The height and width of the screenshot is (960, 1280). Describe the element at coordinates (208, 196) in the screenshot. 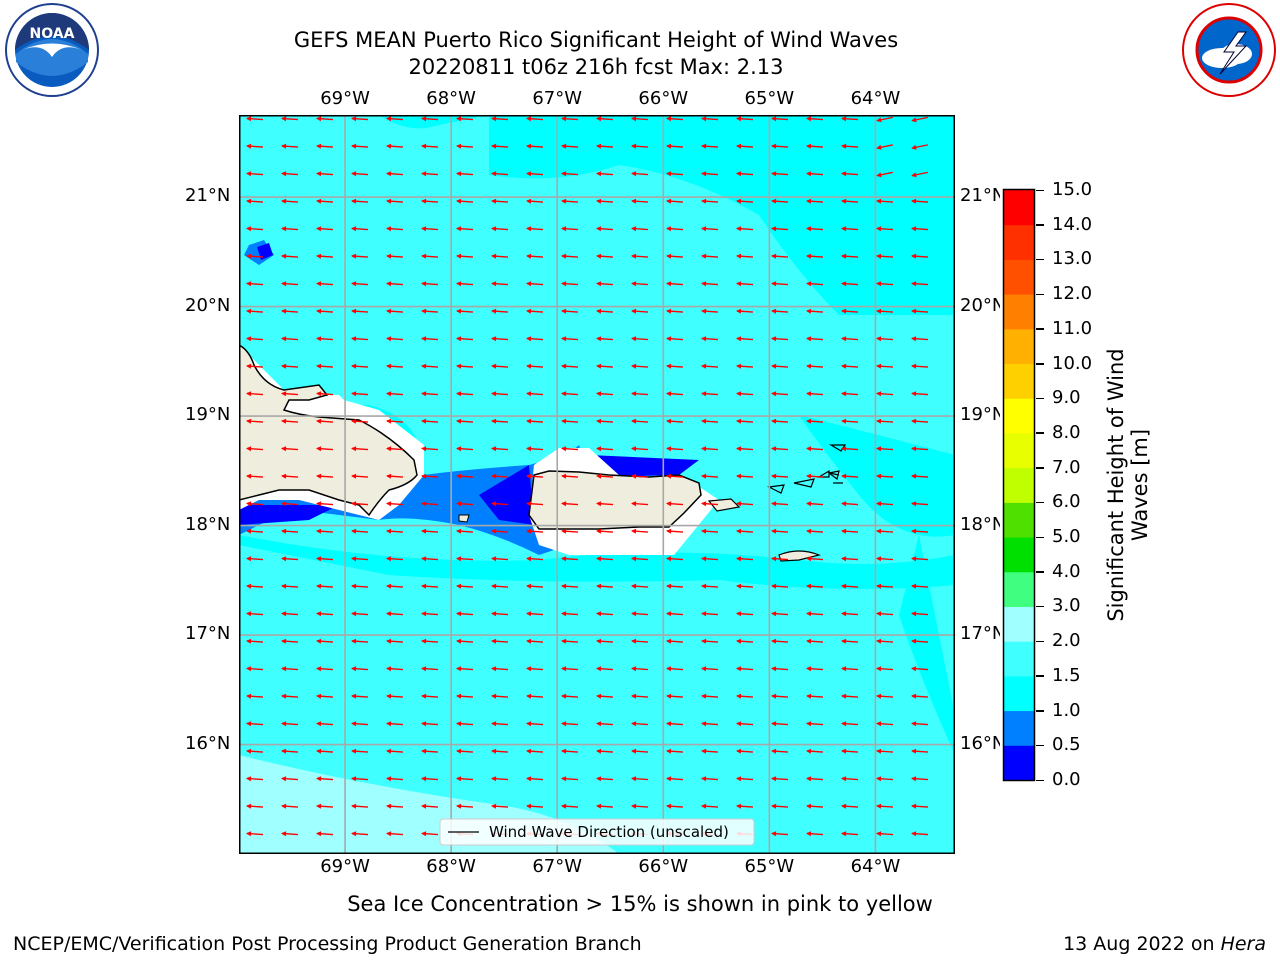

I see `lat-tick-label-left: 21°N` at that location.